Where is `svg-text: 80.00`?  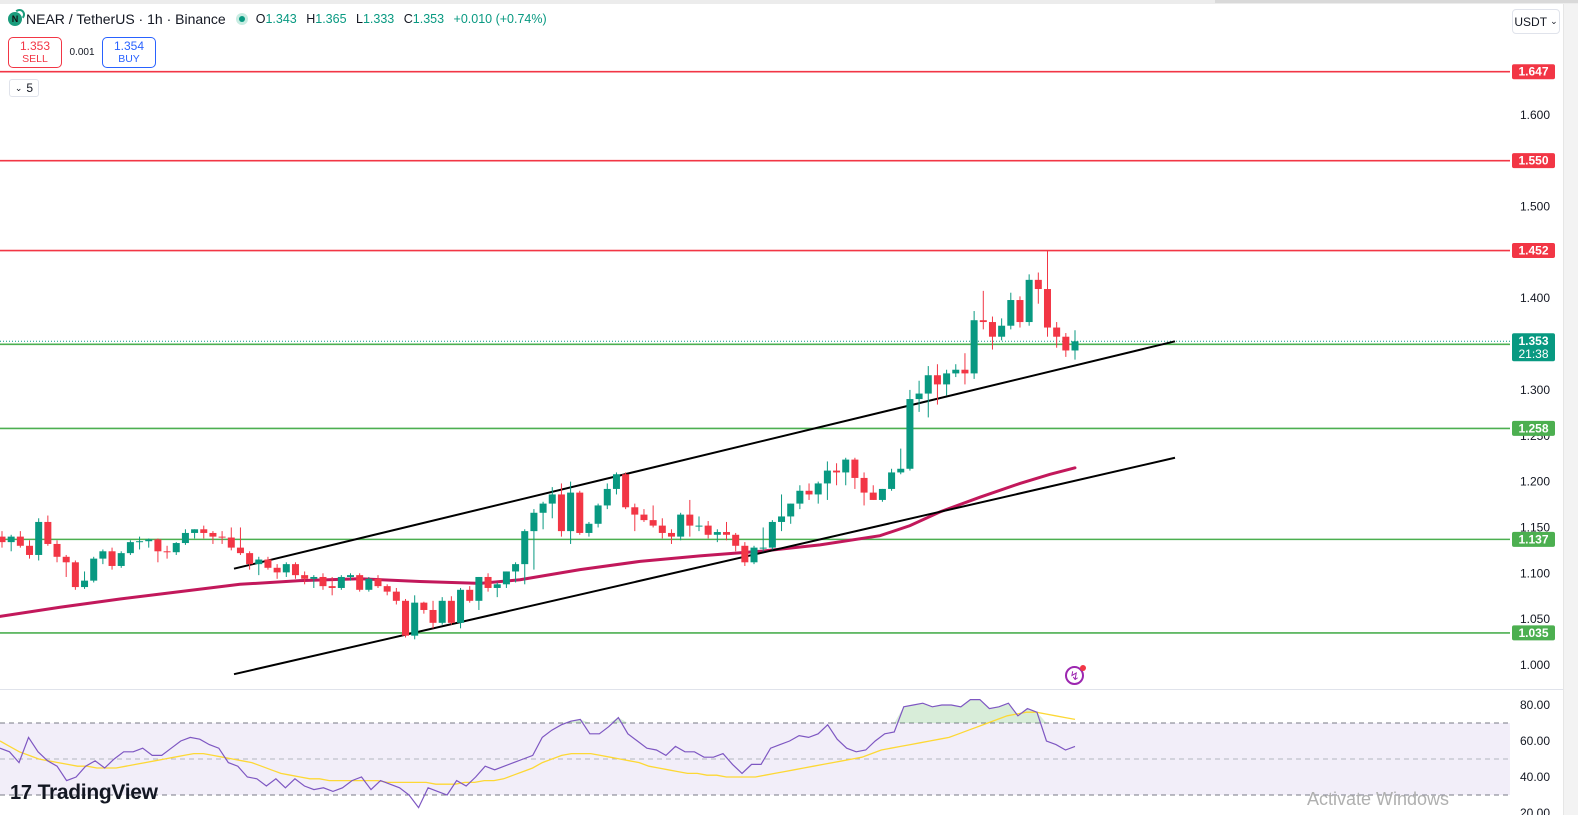
svg-text: 80.00 is located at coordinates (1535, 705).